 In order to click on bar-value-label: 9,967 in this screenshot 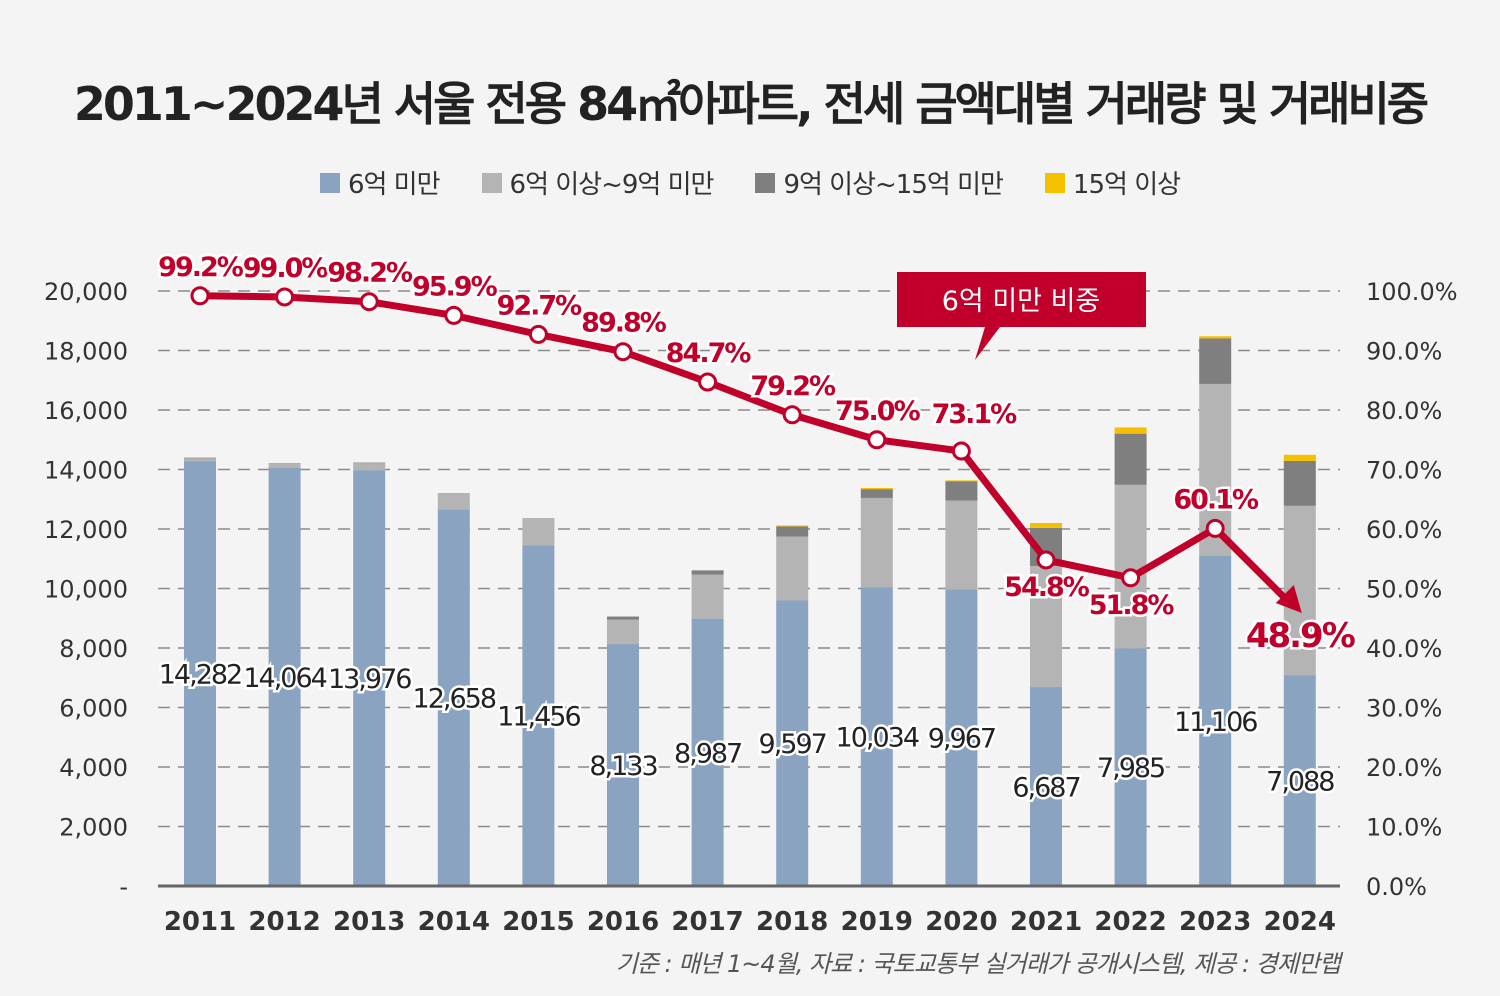, I will do `click(961, 739)`.